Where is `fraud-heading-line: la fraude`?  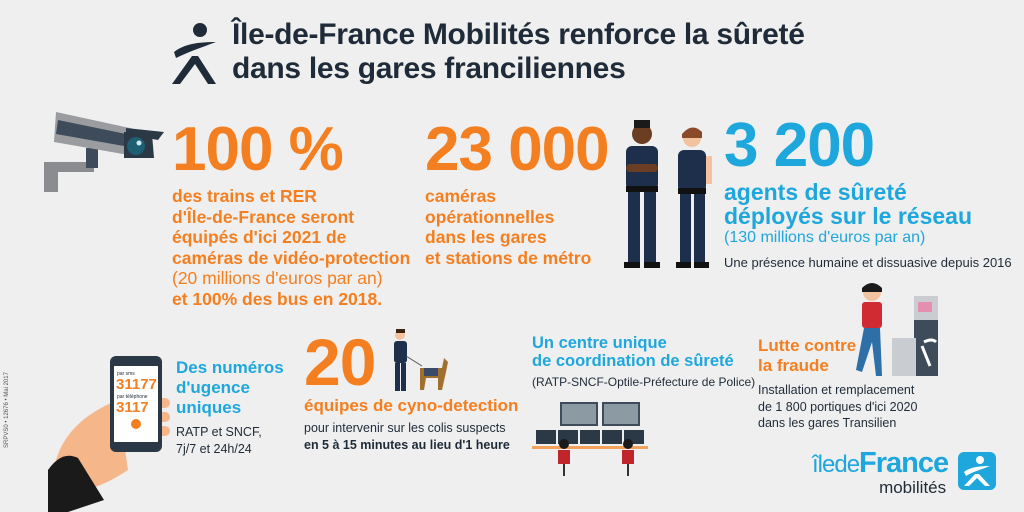
fraud-heading-line: la fraude is located at coordinates (793, 365).